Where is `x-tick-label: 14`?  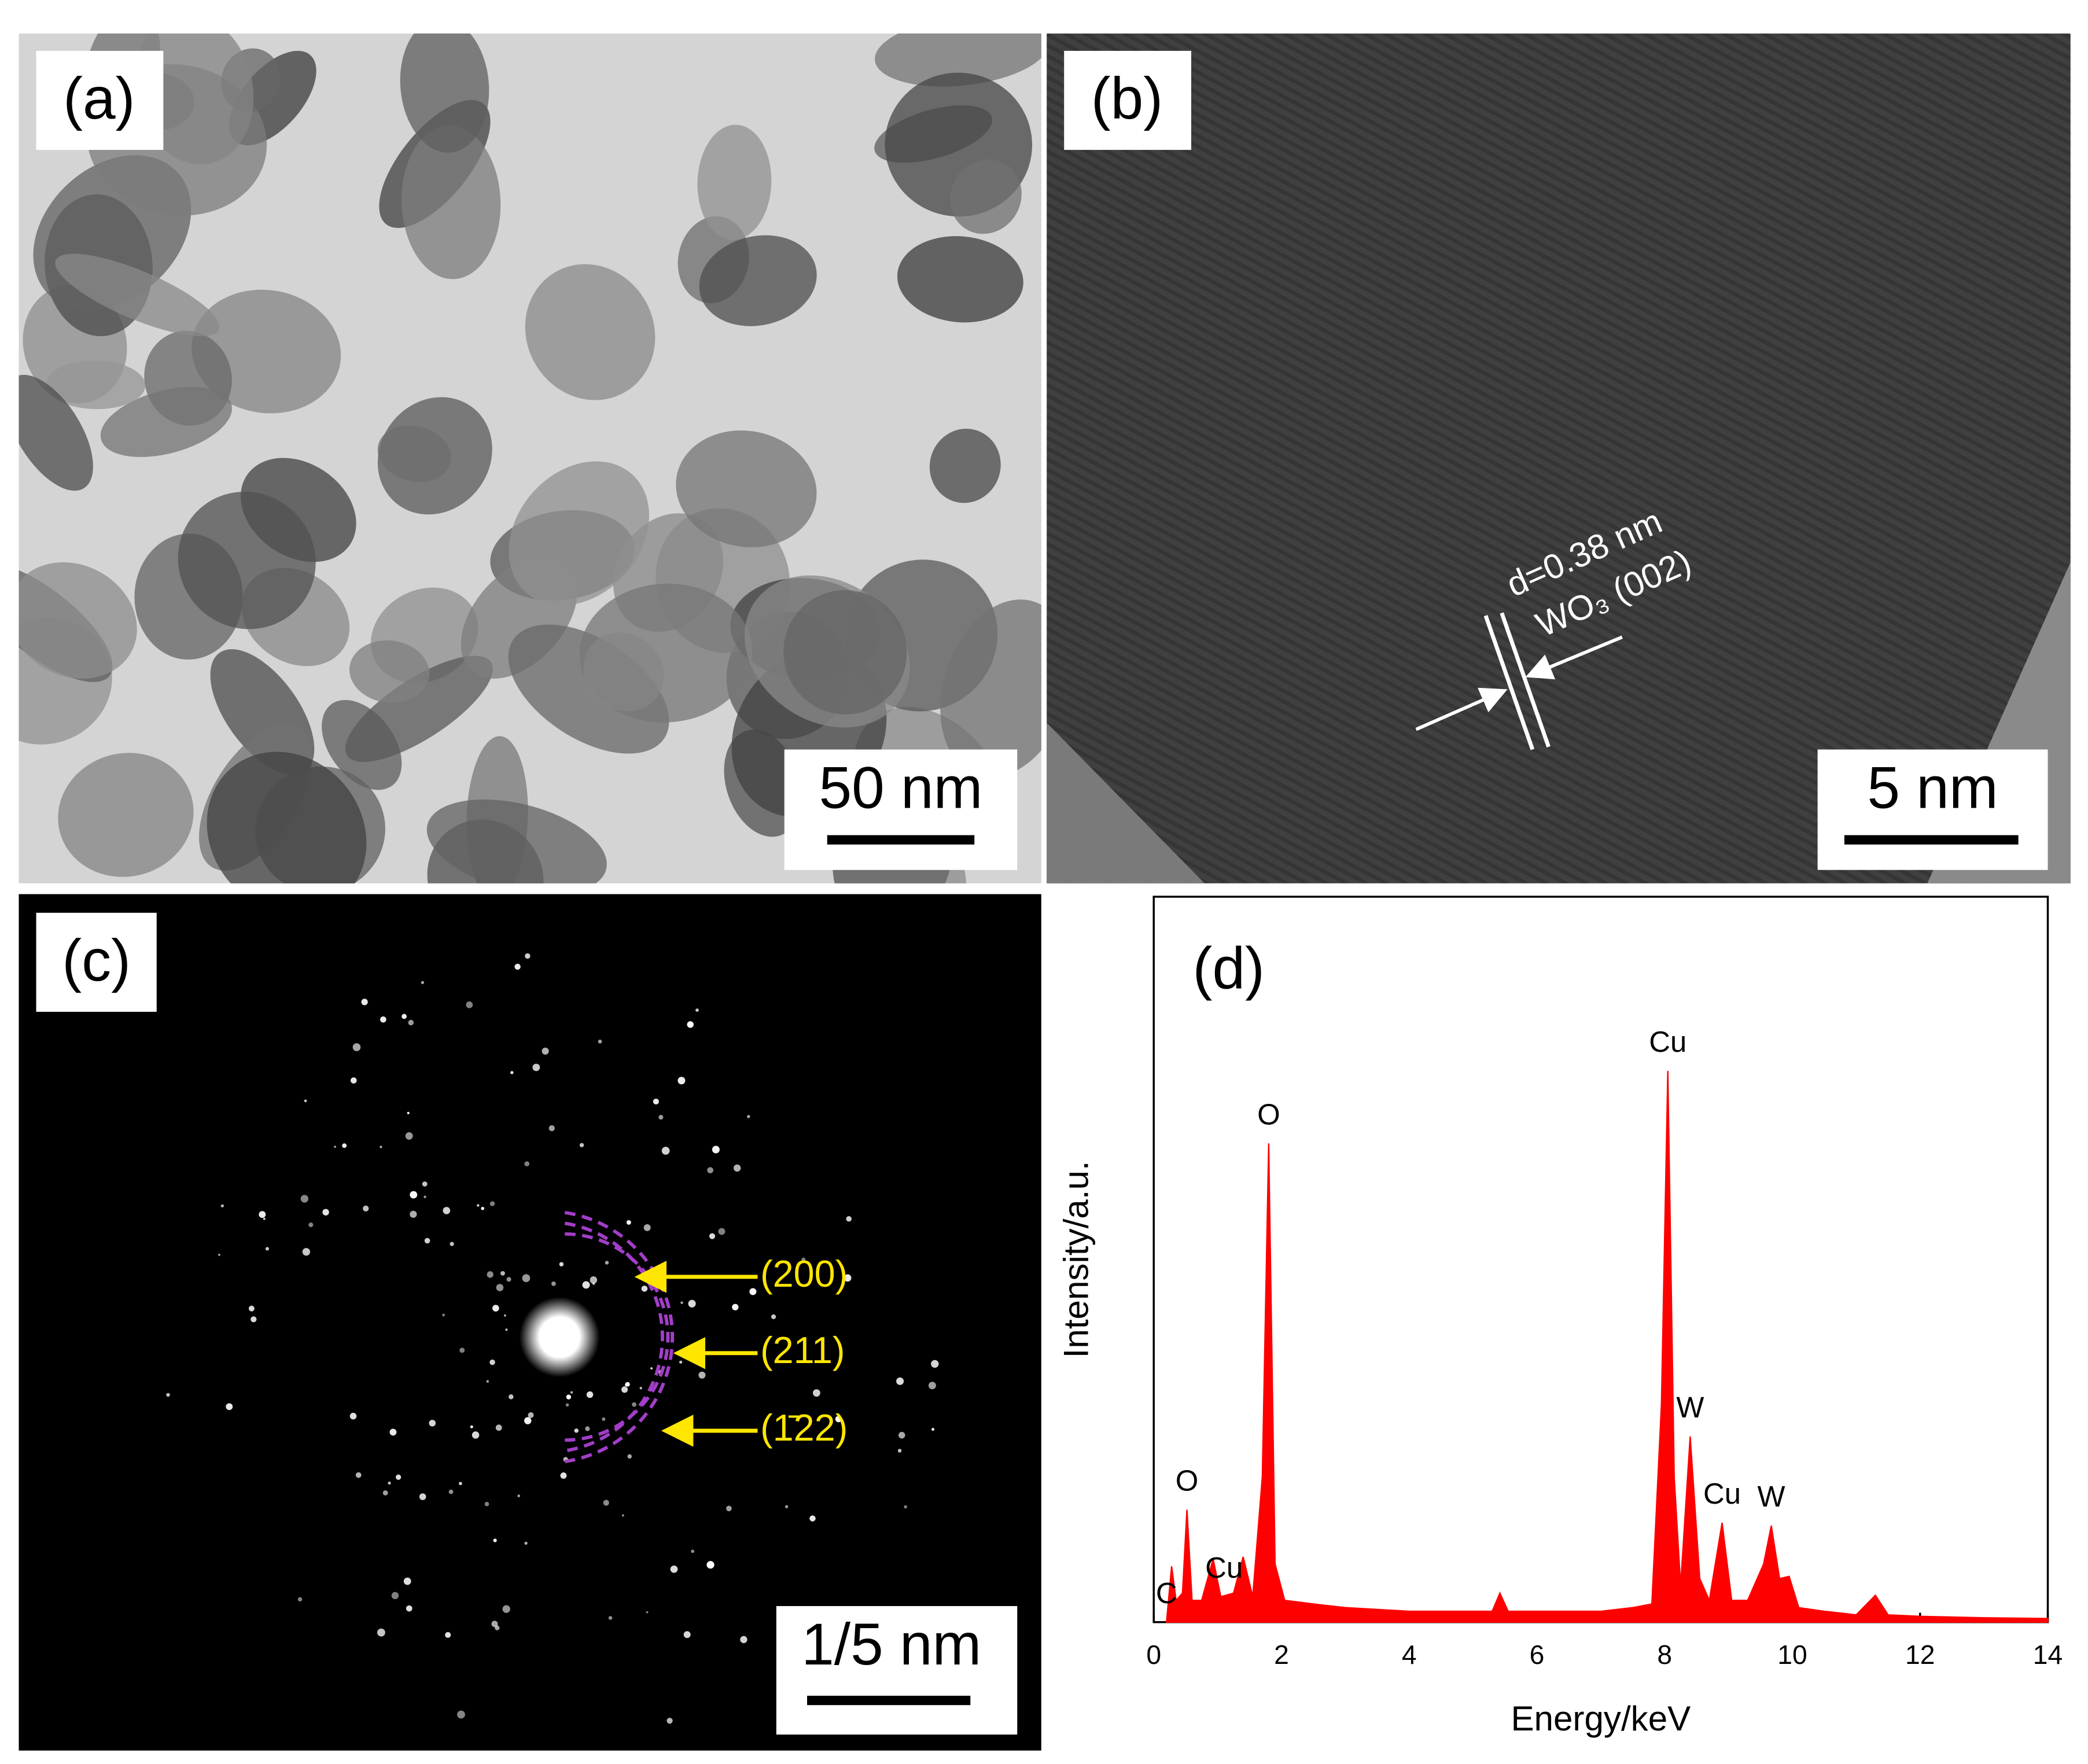 x-tick-label: 14 is located at coordinates (2048, 1655).